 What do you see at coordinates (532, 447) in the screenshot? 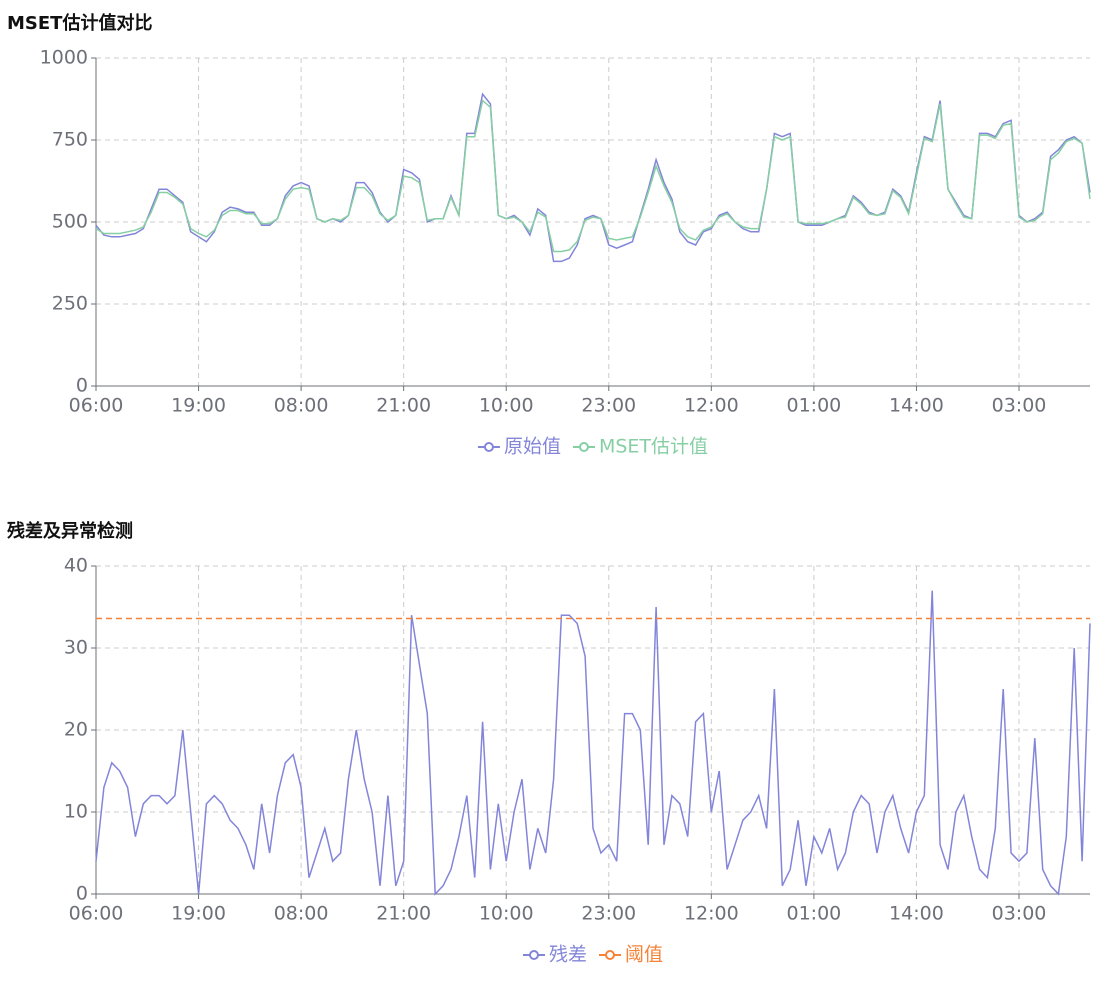
I see `legend-label: 原始值` at bounding box center [532, 447].